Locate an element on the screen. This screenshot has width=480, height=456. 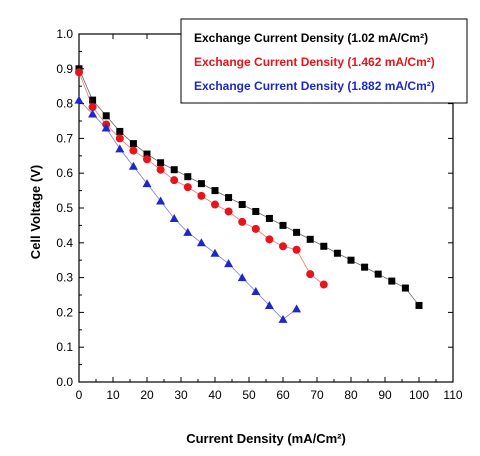
y-tick-label-0: 0.0 is located at coordinates (64, 382).